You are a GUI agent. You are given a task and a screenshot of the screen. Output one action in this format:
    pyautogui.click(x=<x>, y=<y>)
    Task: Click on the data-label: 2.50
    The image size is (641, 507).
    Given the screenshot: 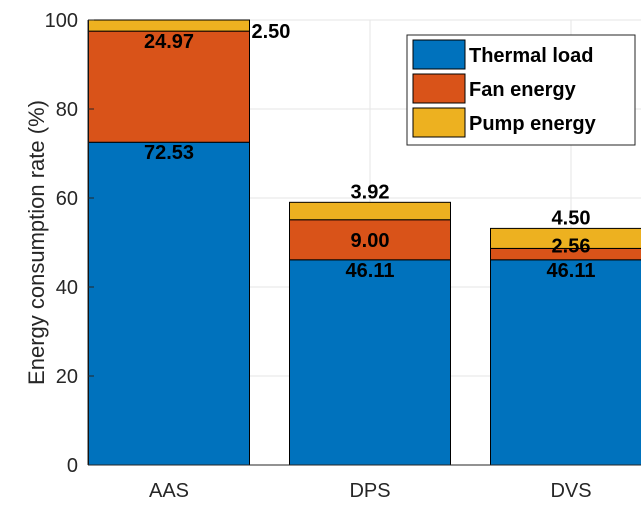 What is the action you would take?
    pyautogui.click(x=271, y=32)
    